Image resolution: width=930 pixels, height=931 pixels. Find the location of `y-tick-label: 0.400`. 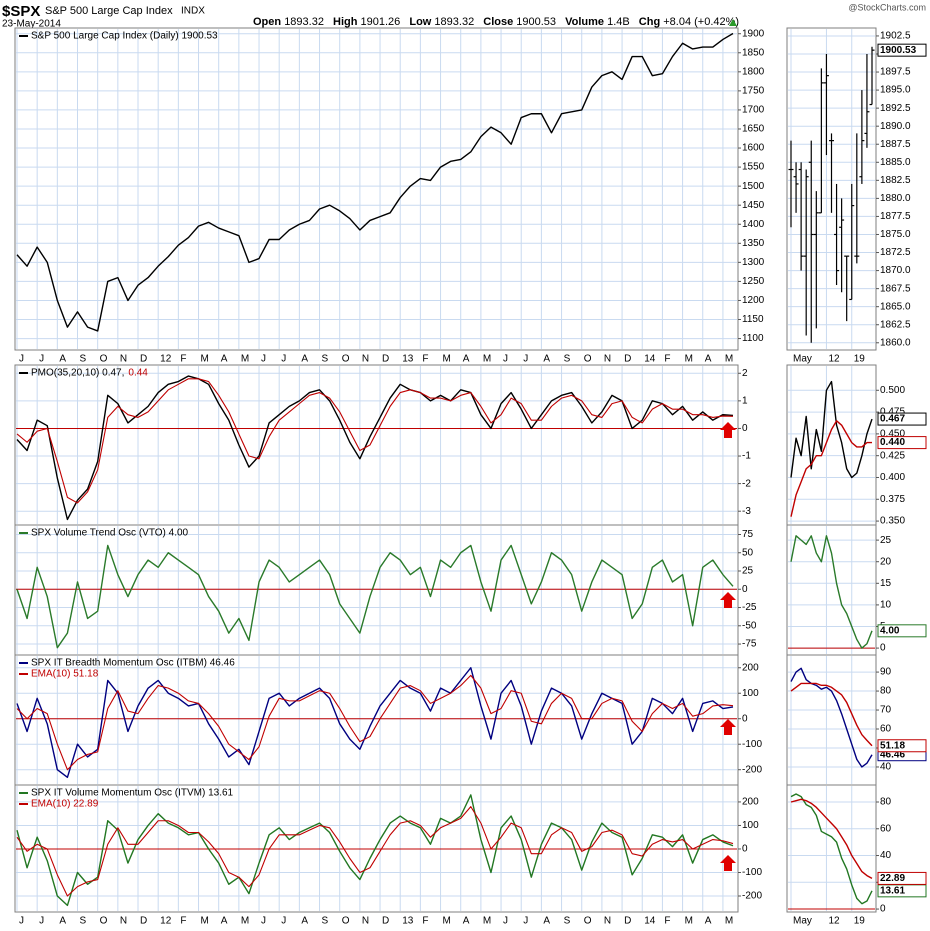

y-tick-label: 0.400 is located at coordinates (892, 477).